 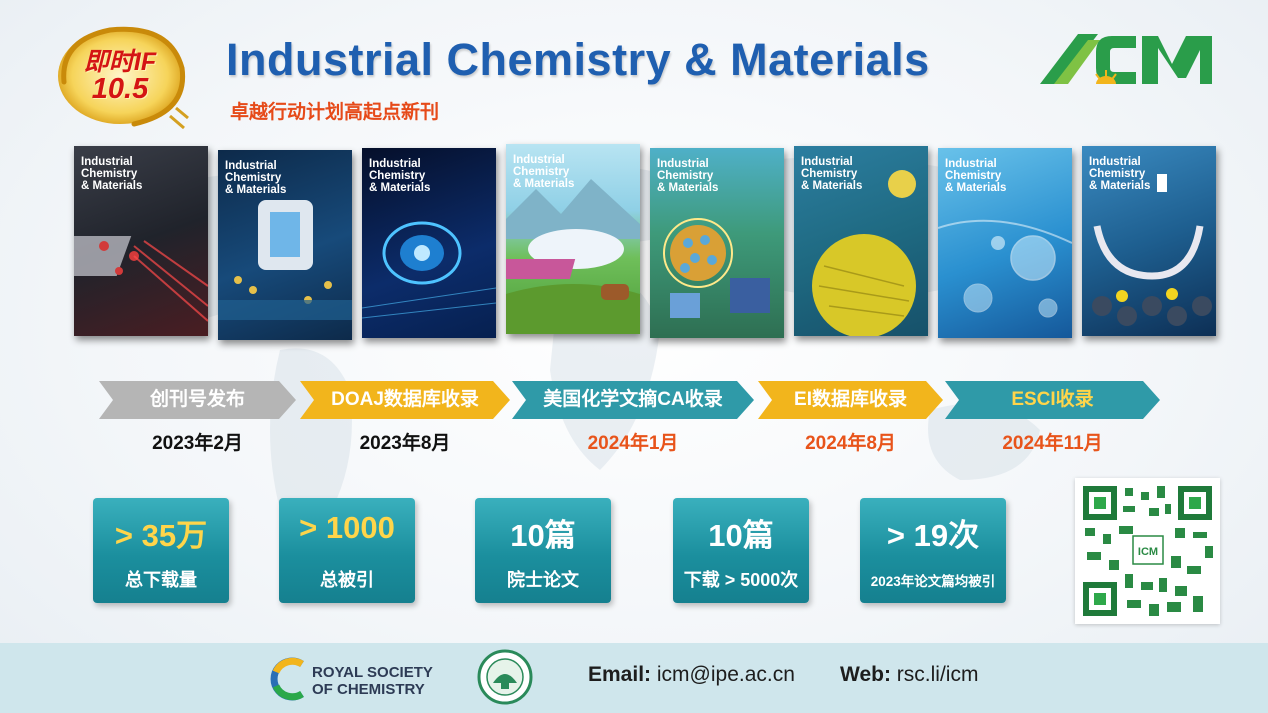 I want to click on timeline-label: DOAJ数据库收录, so click(x=405, y=399).